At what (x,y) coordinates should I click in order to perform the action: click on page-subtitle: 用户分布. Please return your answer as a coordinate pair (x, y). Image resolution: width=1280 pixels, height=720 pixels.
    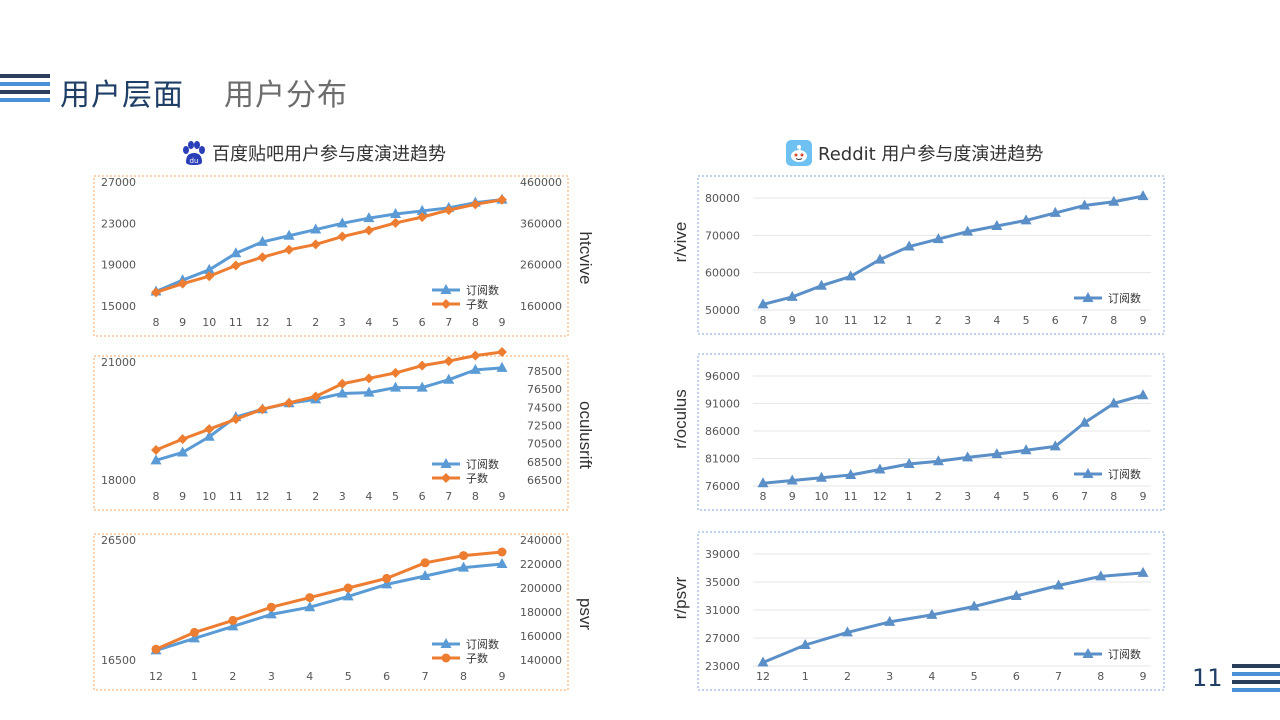
    Looking at the image, I should click on (286, 95).